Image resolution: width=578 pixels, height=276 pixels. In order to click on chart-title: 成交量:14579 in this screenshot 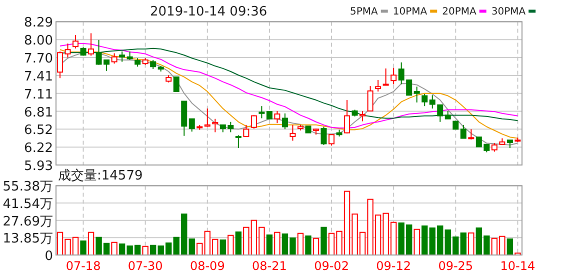, I will do `click(100, 176)`.